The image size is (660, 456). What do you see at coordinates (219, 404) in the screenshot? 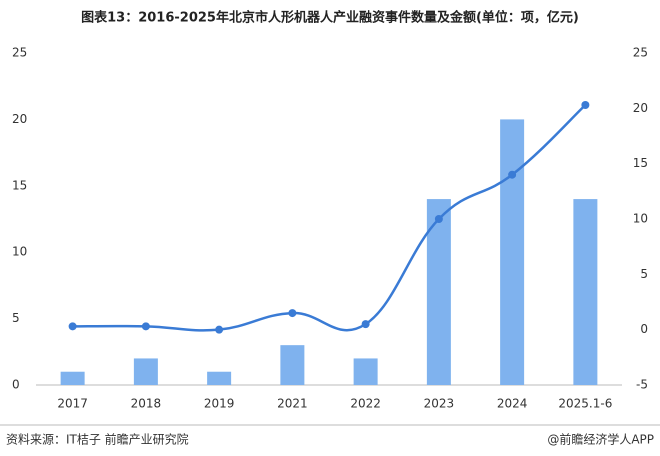
I see `x-tick-label: 2019` at bounding box center [219, 404].